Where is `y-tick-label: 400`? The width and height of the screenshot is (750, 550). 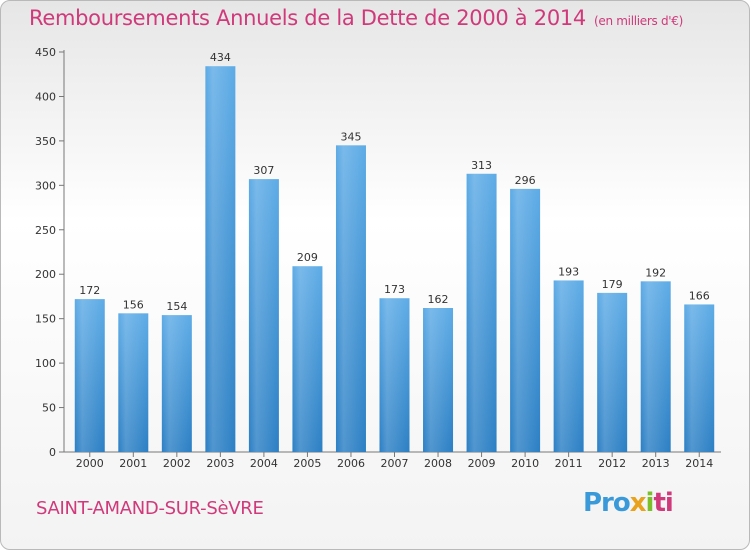
y-tick-label: 400 is located at coordinates (45, 96).